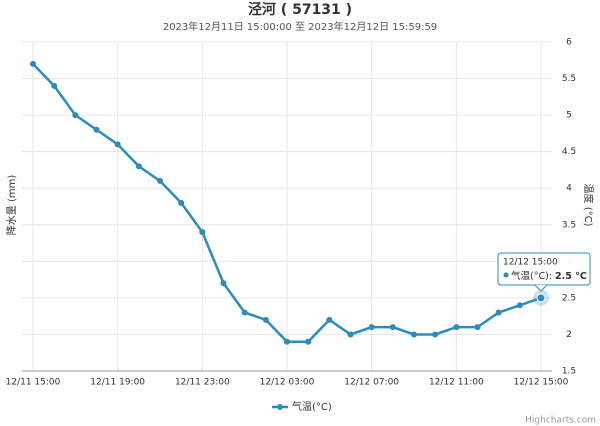 This screenshot has width=600, height=426. I want to click on x-tick-label: 12/11 19:00, so click(117, 383).